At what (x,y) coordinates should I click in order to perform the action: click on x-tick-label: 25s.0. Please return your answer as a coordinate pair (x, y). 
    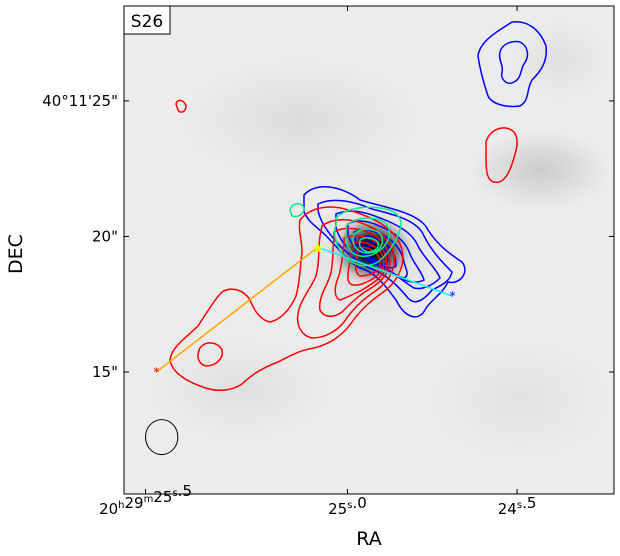
    Looking at the image, I should click on (347, 506).